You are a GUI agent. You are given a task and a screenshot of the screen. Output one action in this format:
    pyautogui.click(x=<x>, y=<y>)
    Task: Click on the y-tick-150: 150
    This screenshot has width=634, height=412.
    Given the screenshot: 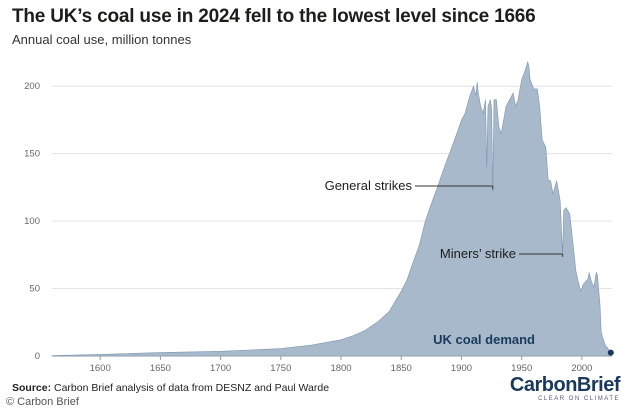 What is the action you would take?
    pyautogui.click(x=32, y=154)
    